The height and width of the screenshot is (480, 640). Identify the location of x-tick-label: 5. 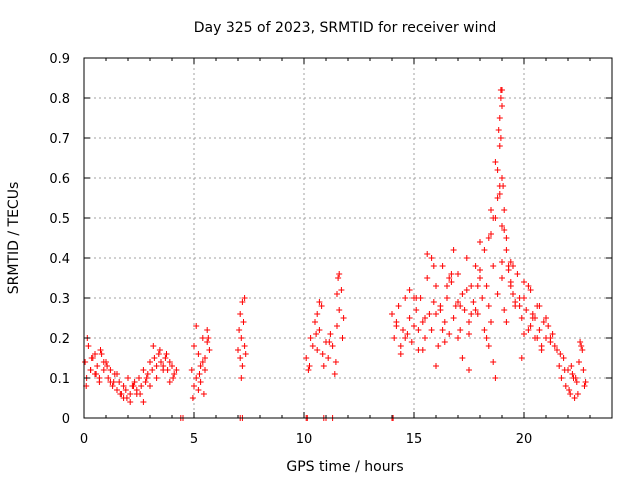
(194, 439).